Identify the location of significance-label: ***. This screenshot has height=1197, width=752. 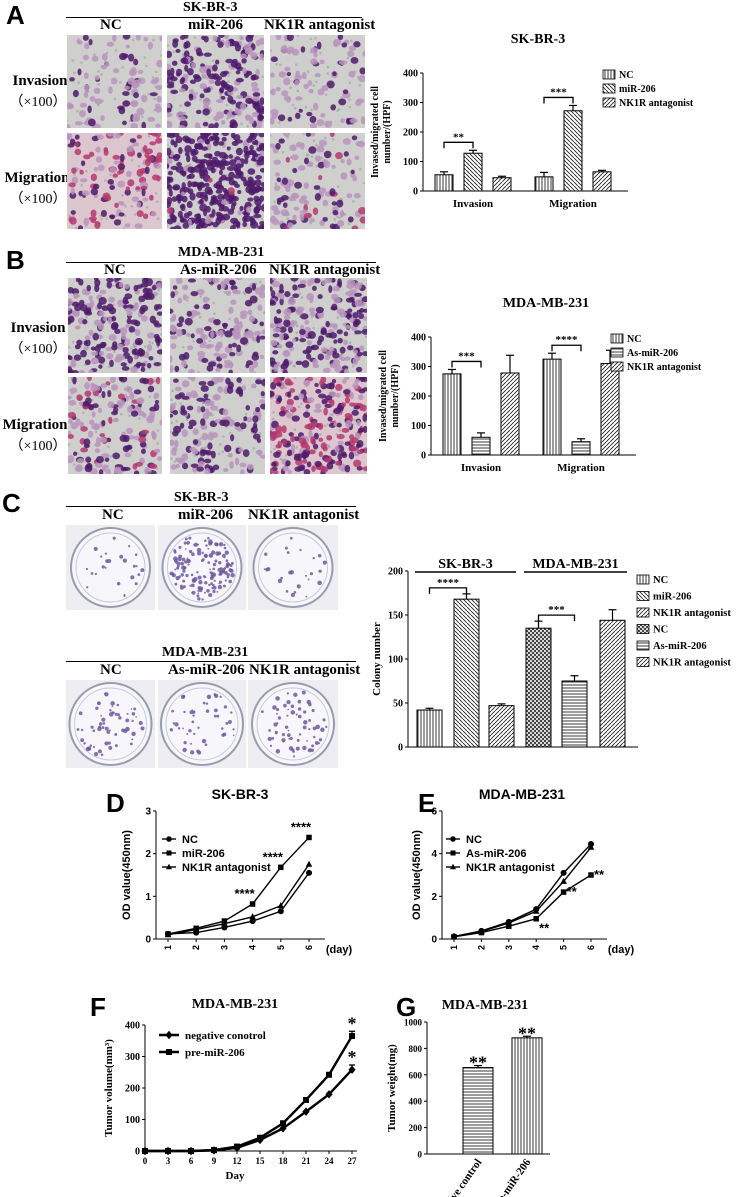
(556, 610).